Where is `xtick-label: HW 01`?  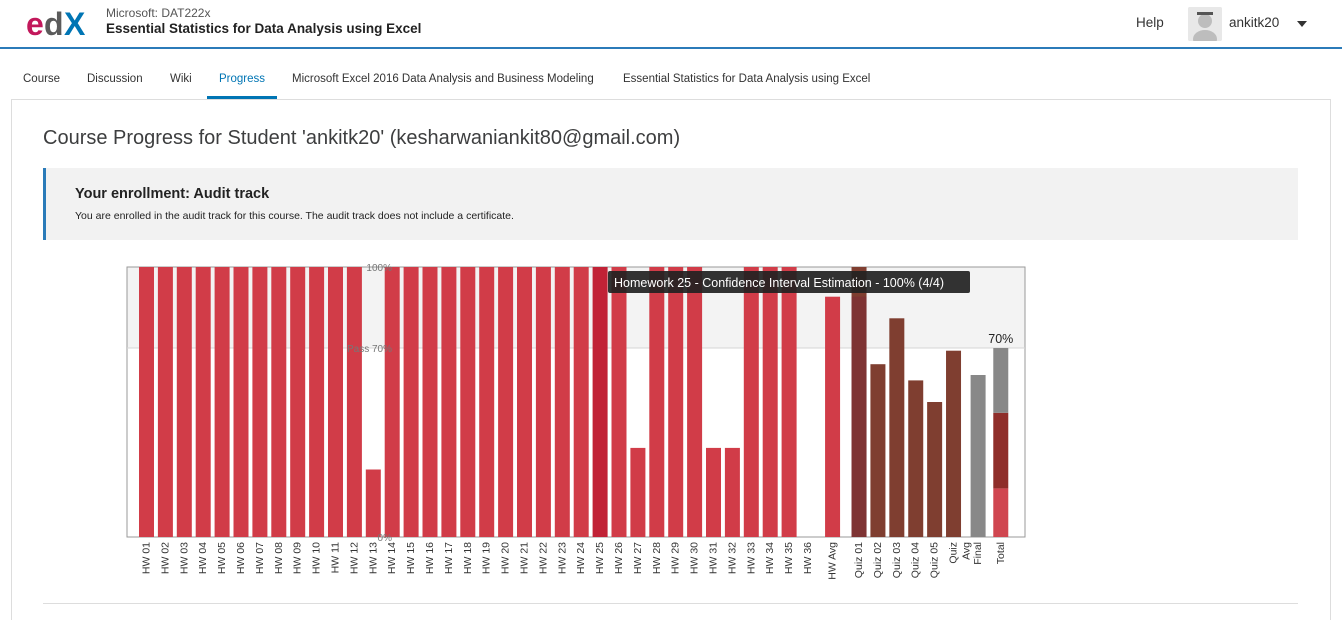
xtick-label: HW 01 is located at coordinates (147, 558).